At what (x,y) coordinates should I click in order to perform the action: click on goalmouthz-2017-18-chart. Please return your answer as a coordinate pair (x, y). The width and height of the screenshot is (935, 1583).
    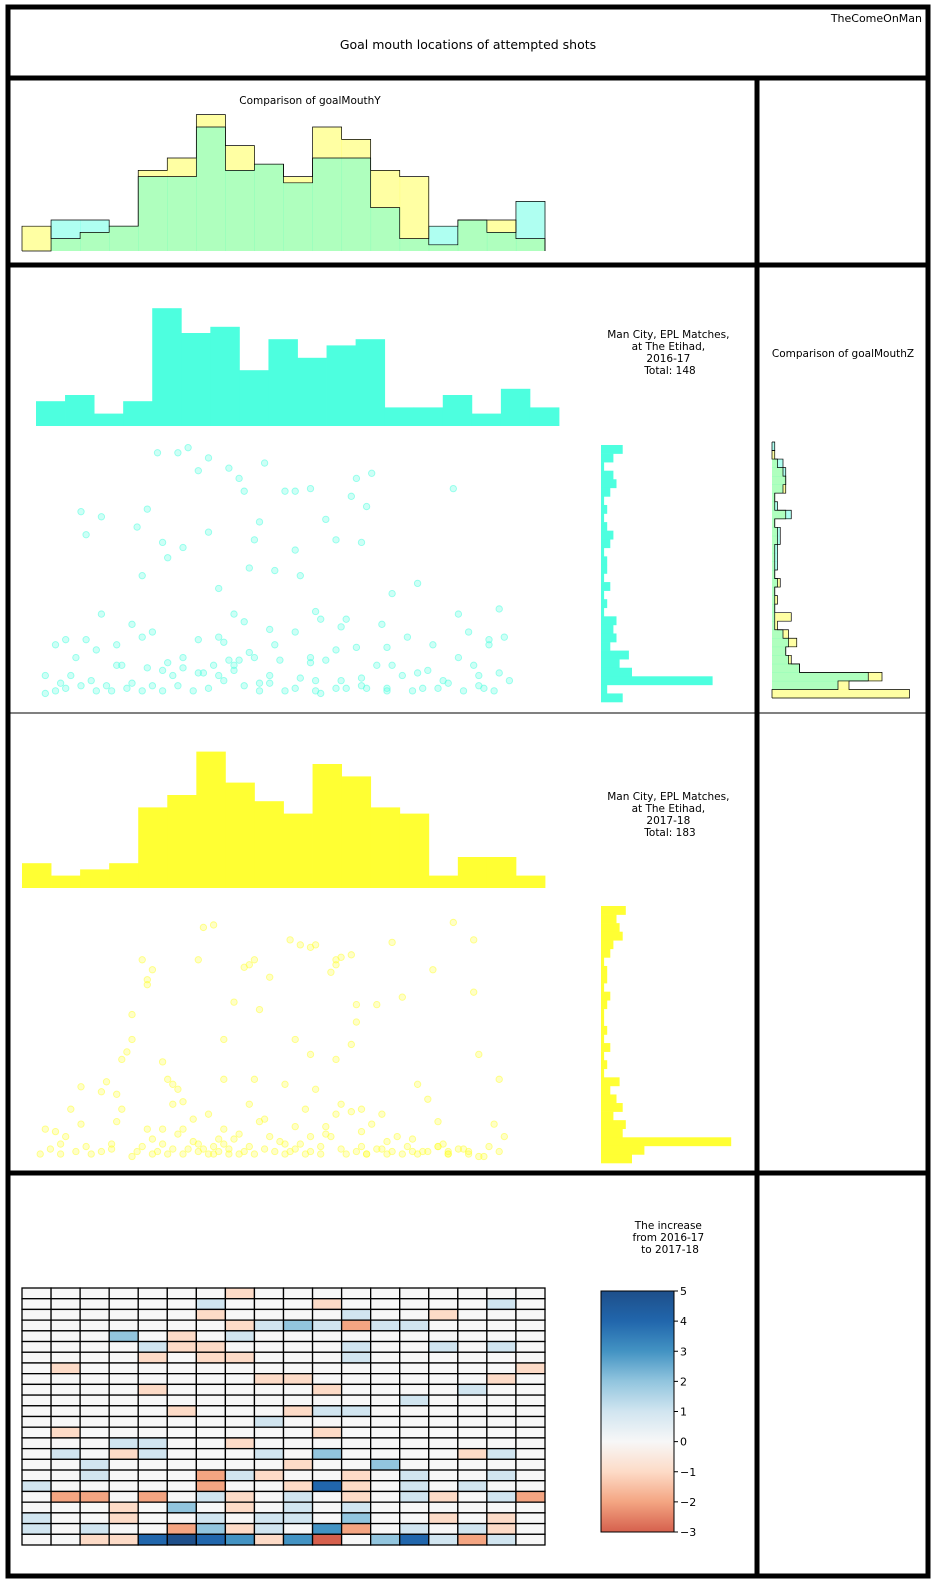
    Looking at the image, I should click on (666, 1035).